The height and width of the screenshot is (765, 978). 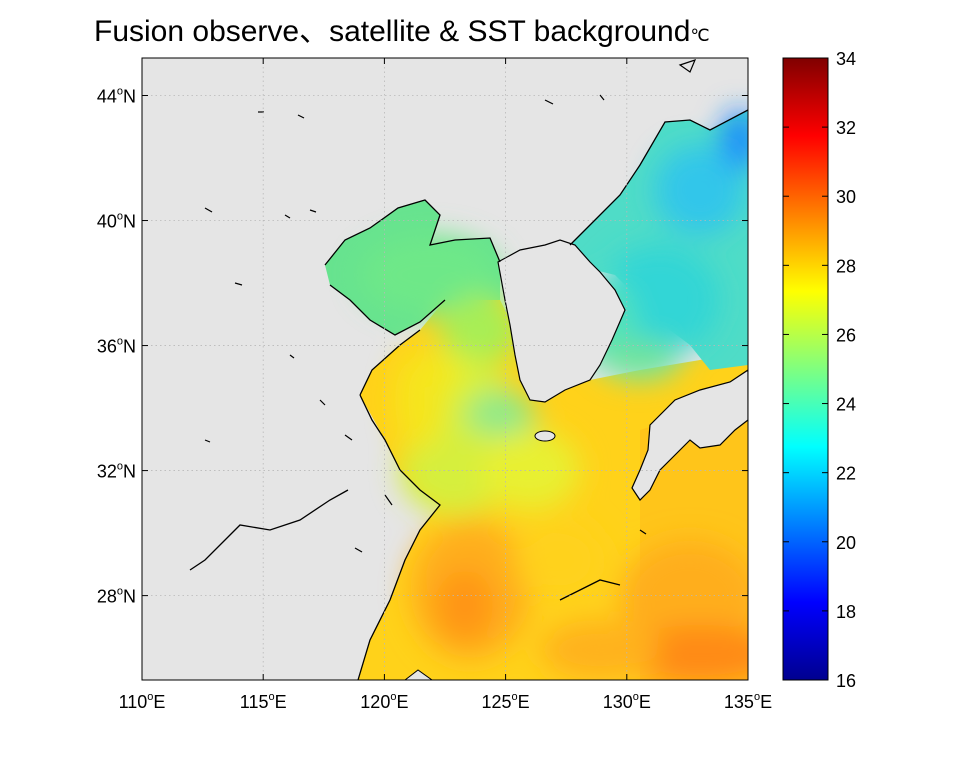 What do you see at coordinates (846, 612) in the screenshot?
I see `colorbar-tick-label: 18` at bounding box center [846, 612].